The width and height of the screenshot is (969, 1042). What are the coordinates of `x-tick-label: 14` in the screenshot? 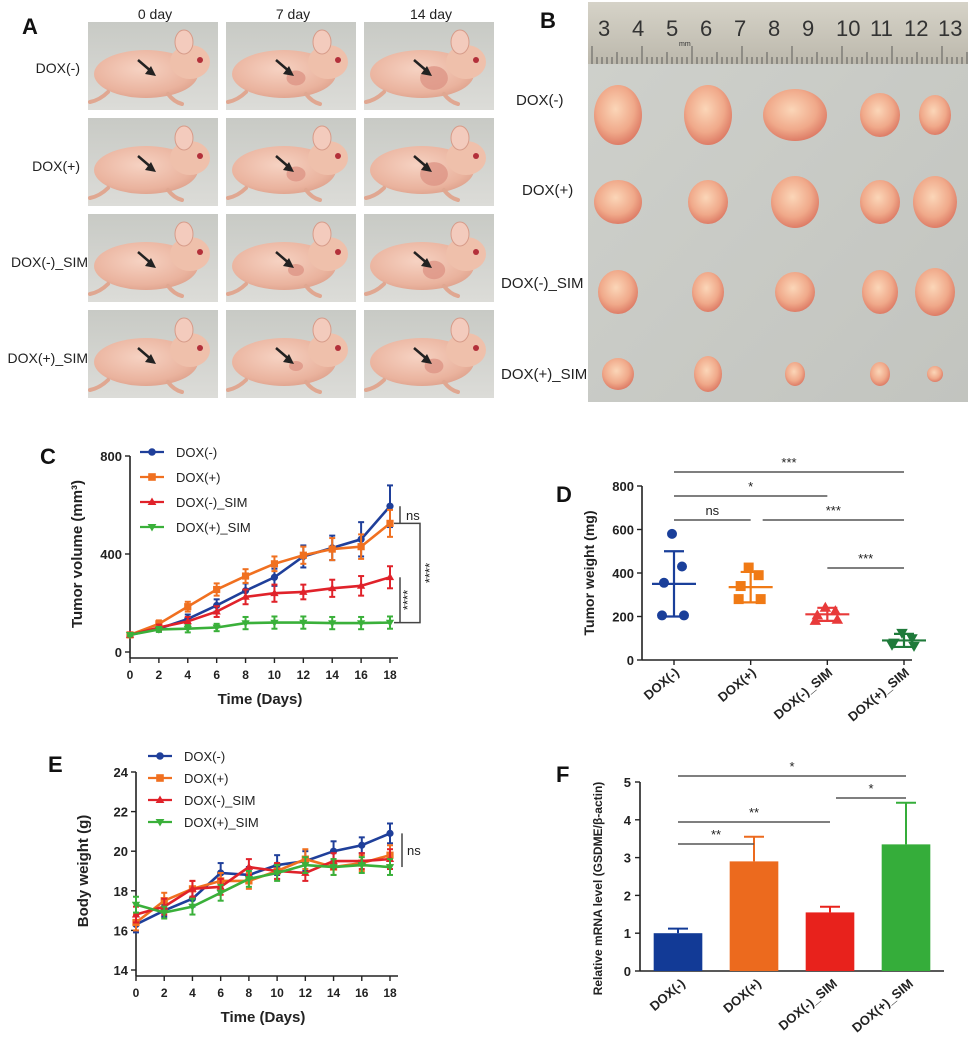 It's located at (334, 993).